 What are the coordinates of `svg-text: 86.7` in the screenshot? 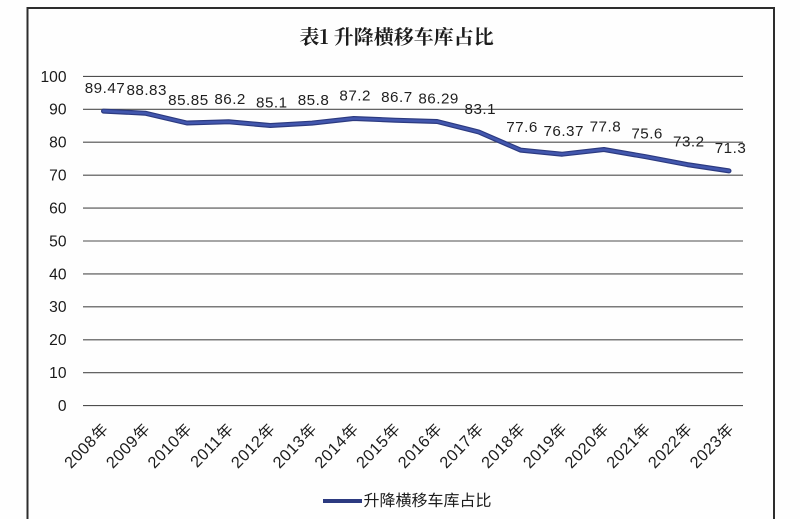 It's located at (397, 97).